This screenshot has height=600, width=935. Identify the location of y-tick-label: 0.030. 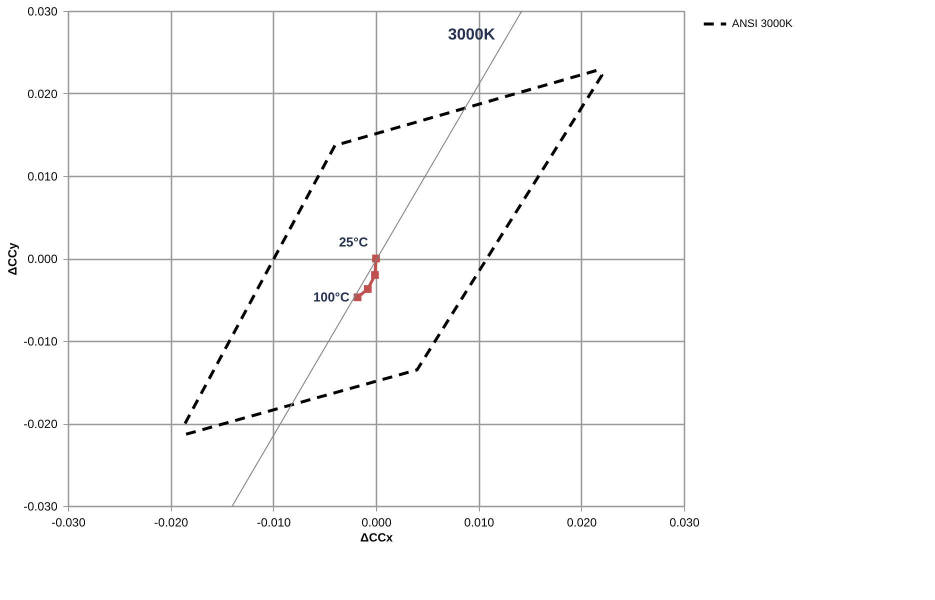
(42, 11).